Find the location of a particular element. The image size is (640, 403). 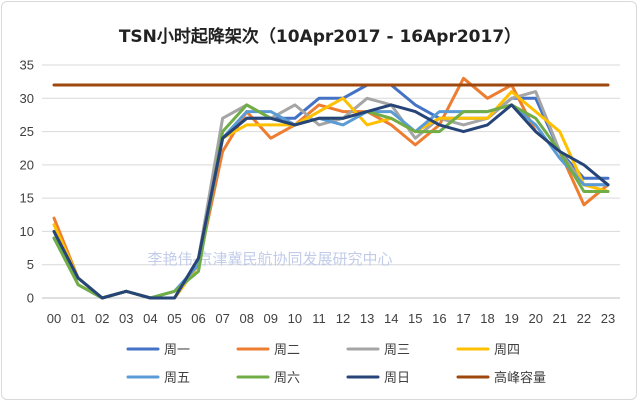

legend-label: 周四 is located at coordinates (507, 350).